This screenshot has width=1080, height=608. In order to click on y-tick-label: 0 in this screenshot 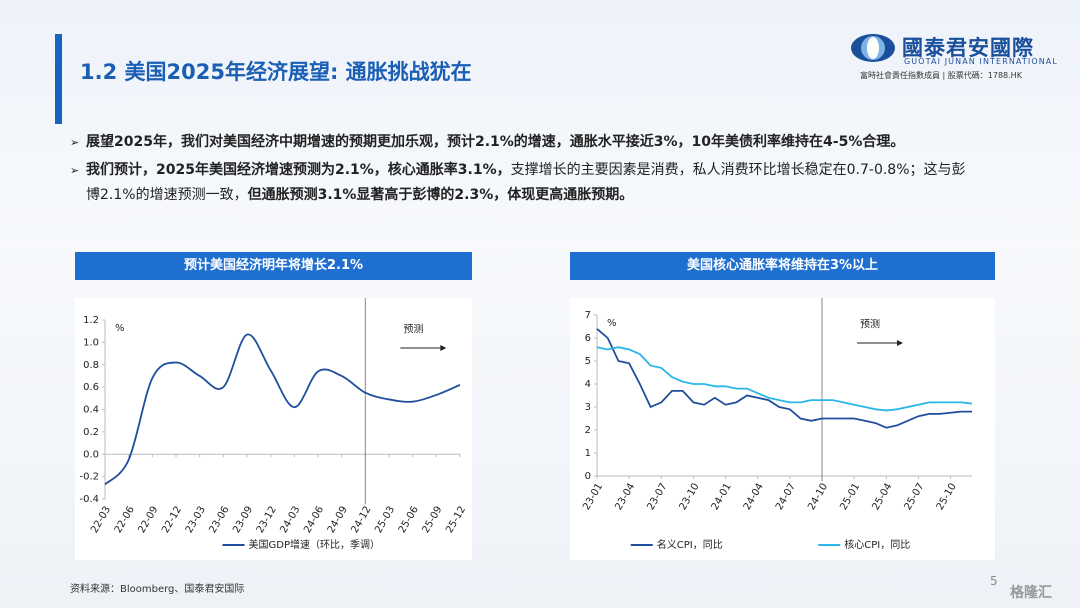, I will do `click(588, 476)`.